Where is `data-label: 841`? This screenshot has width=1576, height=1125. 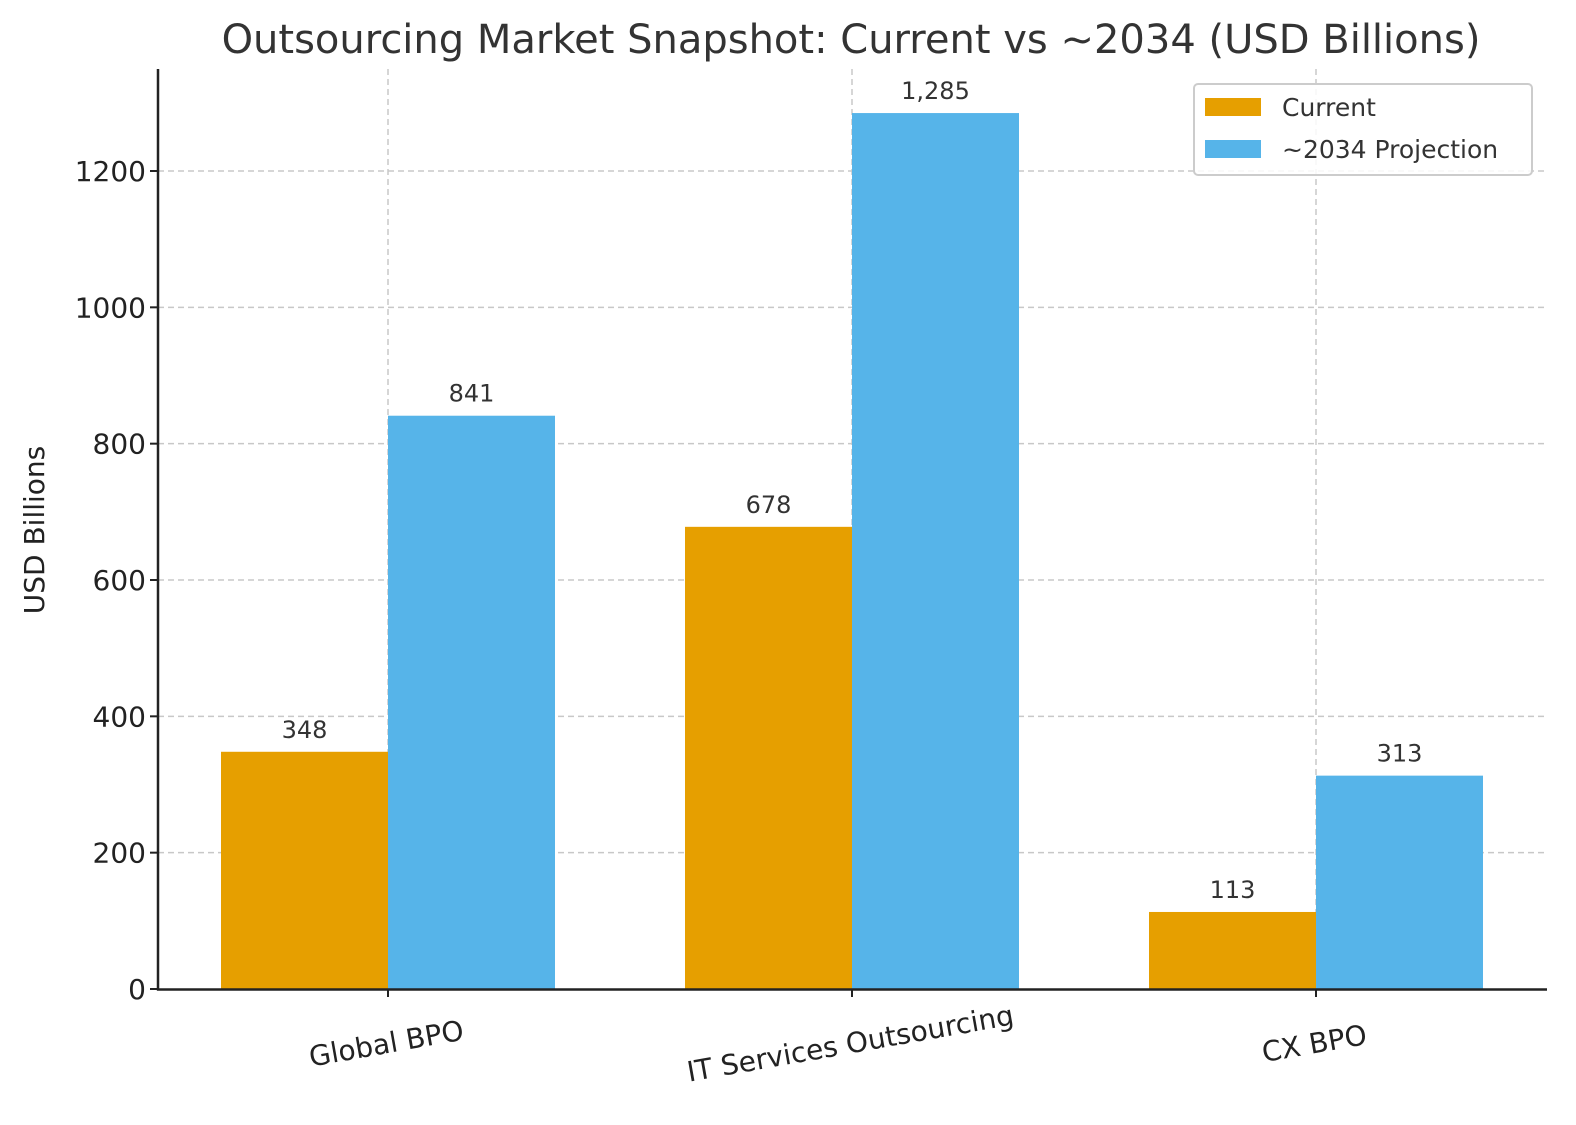 data-label: 841 is located at coordinates (472, 394).